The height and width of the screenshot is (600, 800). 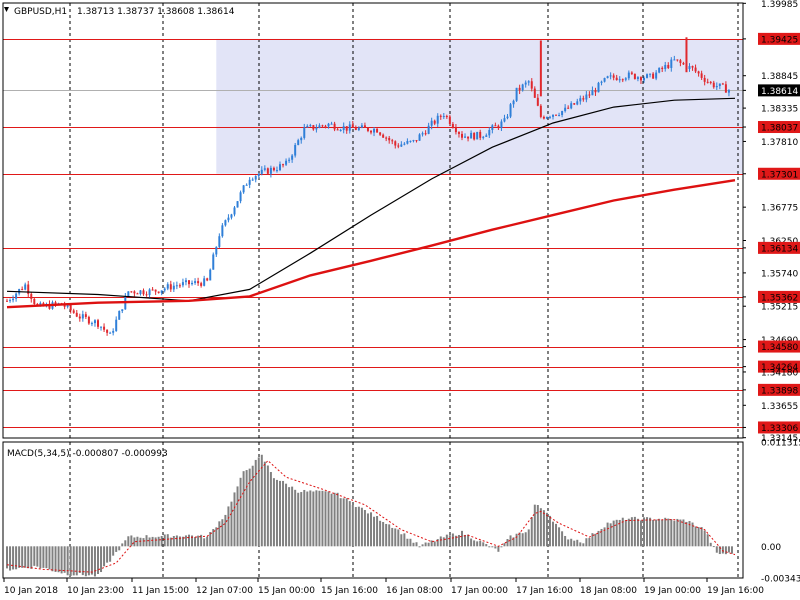 What do you see at coordinates (779, 407) in the screenshot?
I see `price-tick-label: 1.33655` at bounding box center [779, 407].